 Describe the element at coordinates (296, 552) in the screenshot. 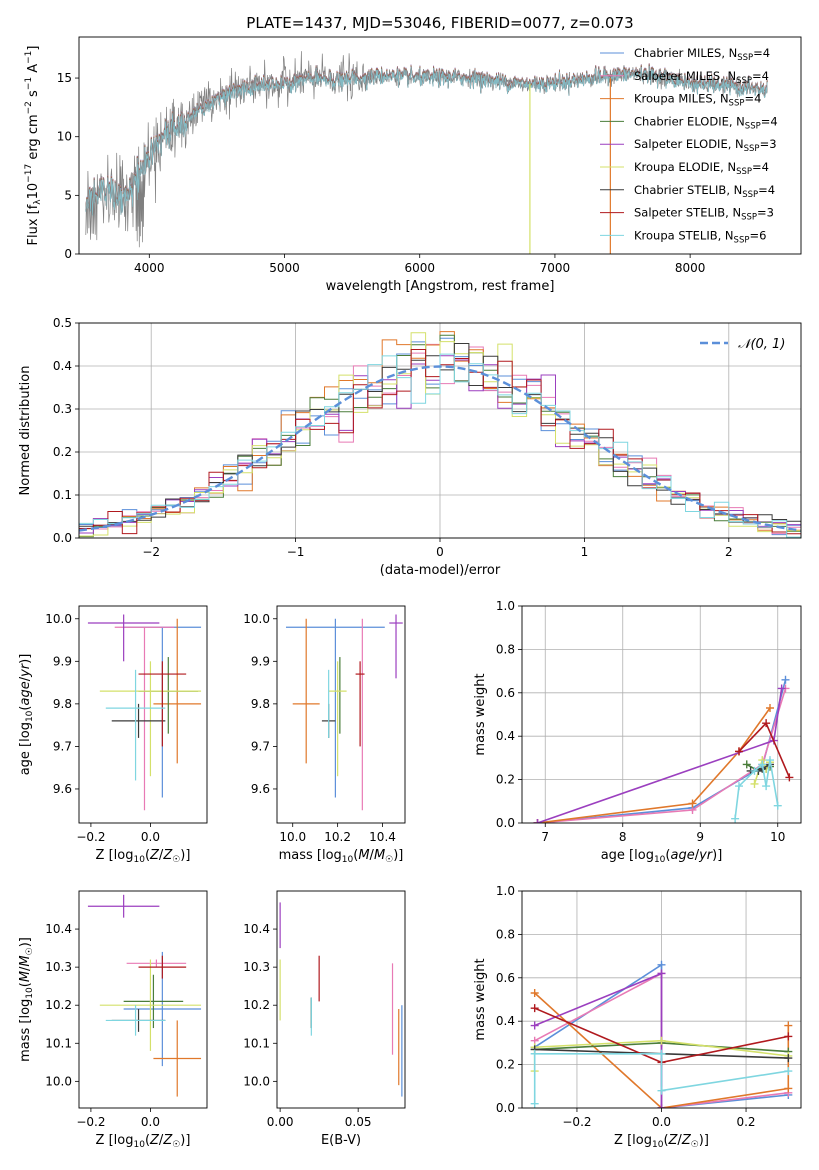

I see `x-tick-label: −1` at that location.